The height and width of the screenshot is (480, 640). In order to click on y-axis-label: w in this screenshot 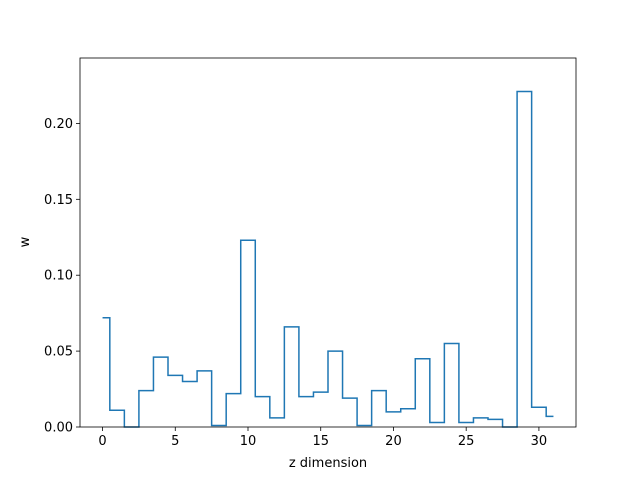, I will do `click(25, 241)`.